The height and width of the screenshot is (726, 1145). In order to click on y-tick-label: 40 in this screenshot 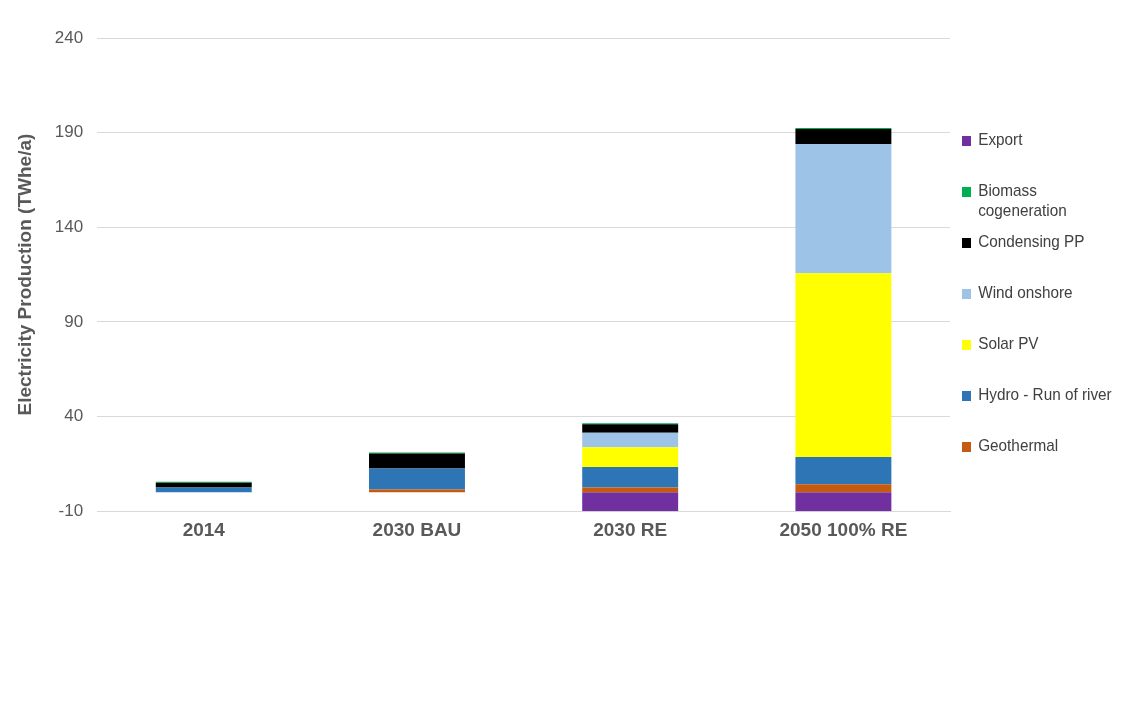, I will do `click(74, 416)`.